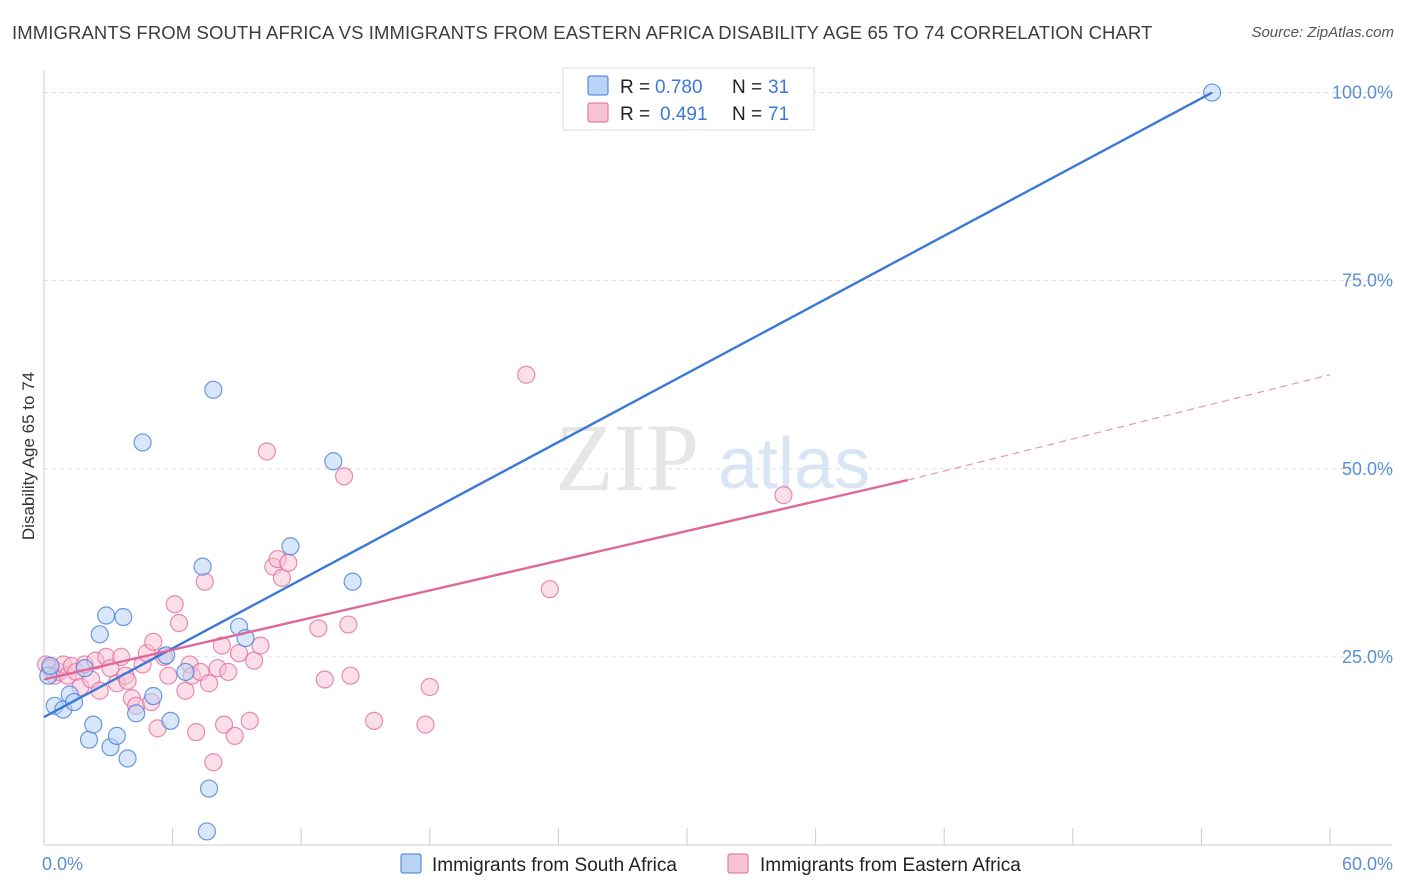 The height and width of the screenshot is (892, 1406). I want to click on legend-swatch-eastern-africa, so click(598, 112).